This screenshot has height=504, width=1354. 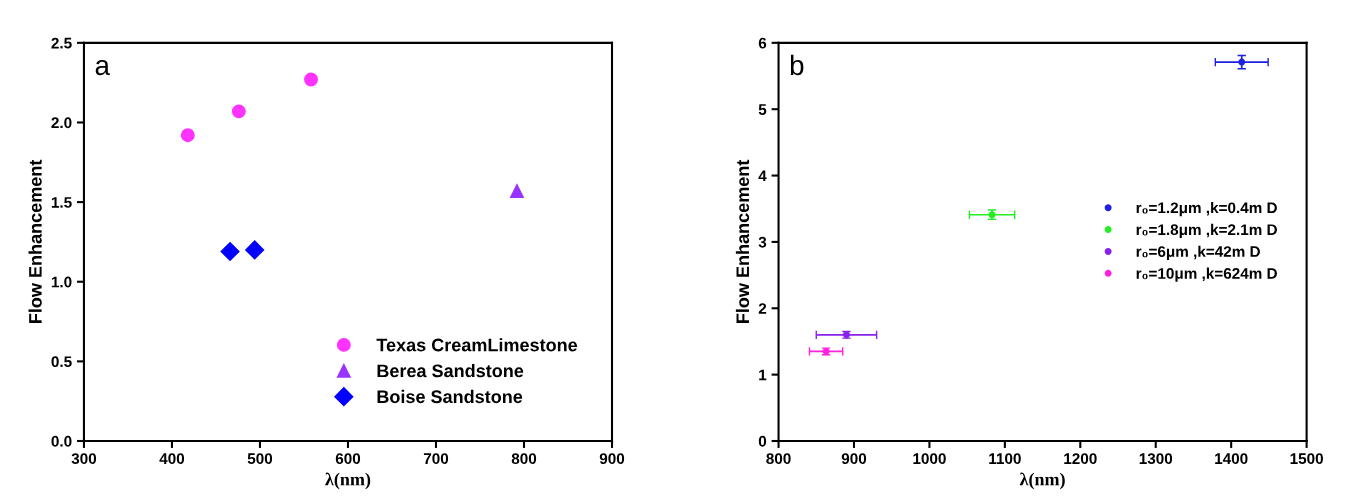 What do you see at coordinates (450, 371) in the screenshot?
I see `legend-label: Berea Sandstone` at bounding box center [450, 371].